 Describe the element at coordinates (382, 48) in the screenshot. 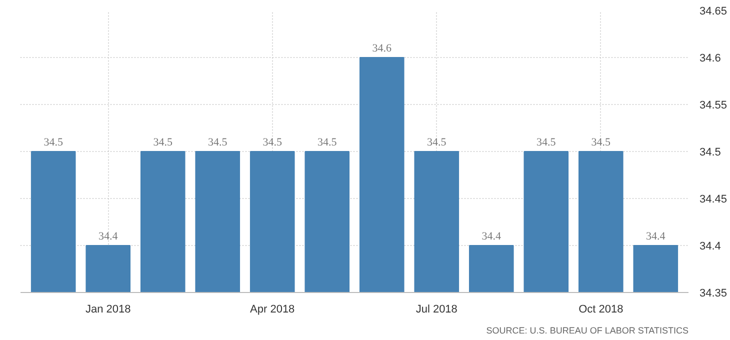

I see `data-label: 34.6` at that location.